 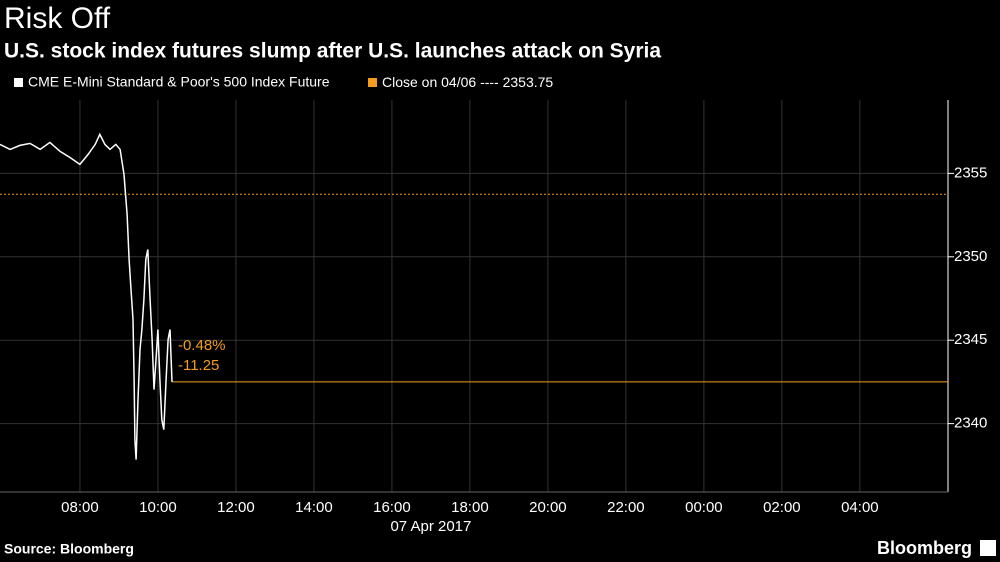 I want to click on y-tick-label: 2340, so click(x=970, y=423).